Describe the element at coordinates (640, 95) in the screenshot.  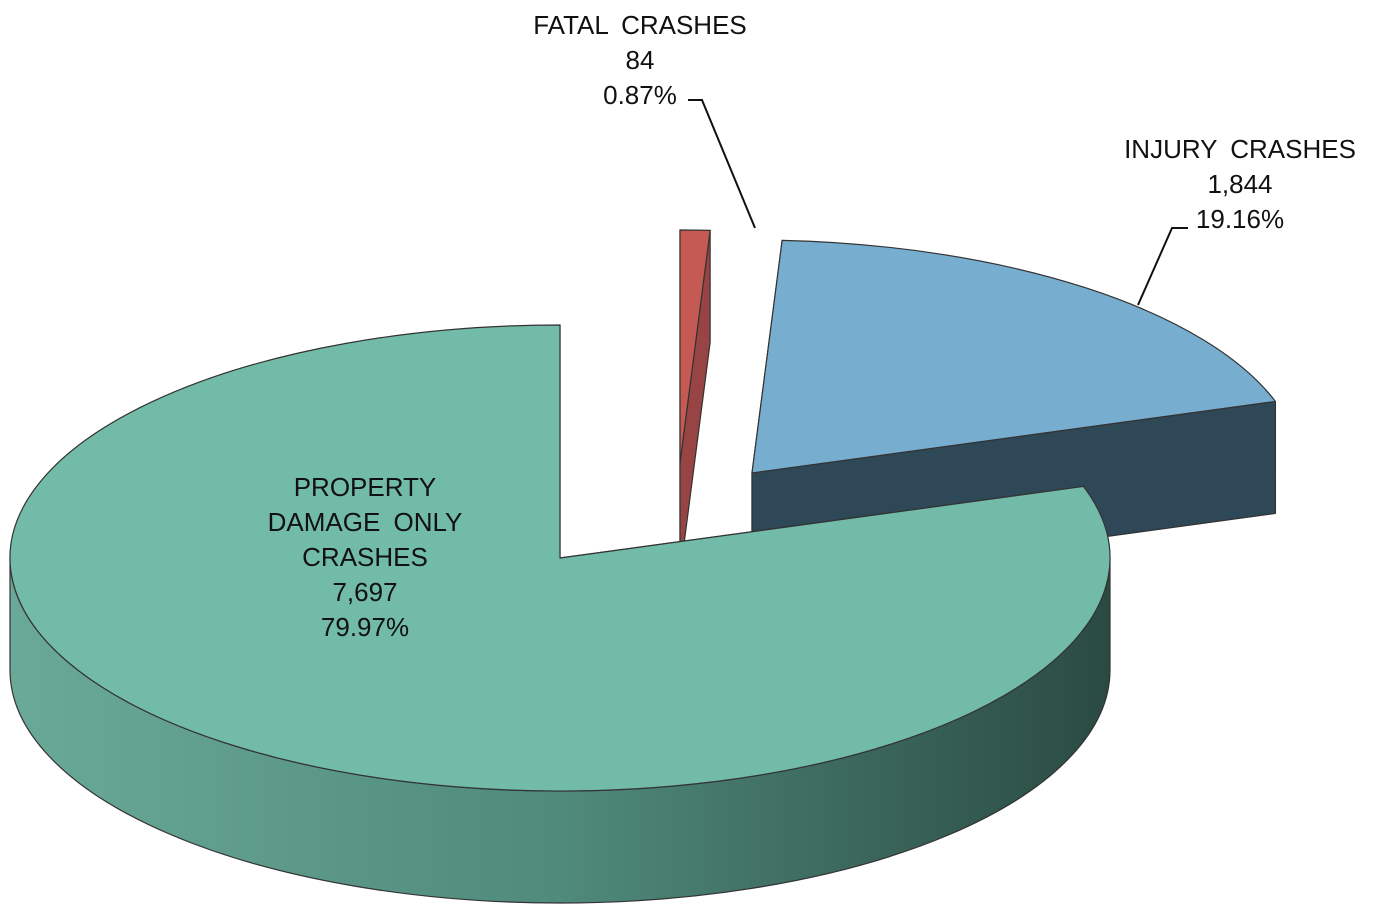
I see `percent-label: 0.87%` at that location.